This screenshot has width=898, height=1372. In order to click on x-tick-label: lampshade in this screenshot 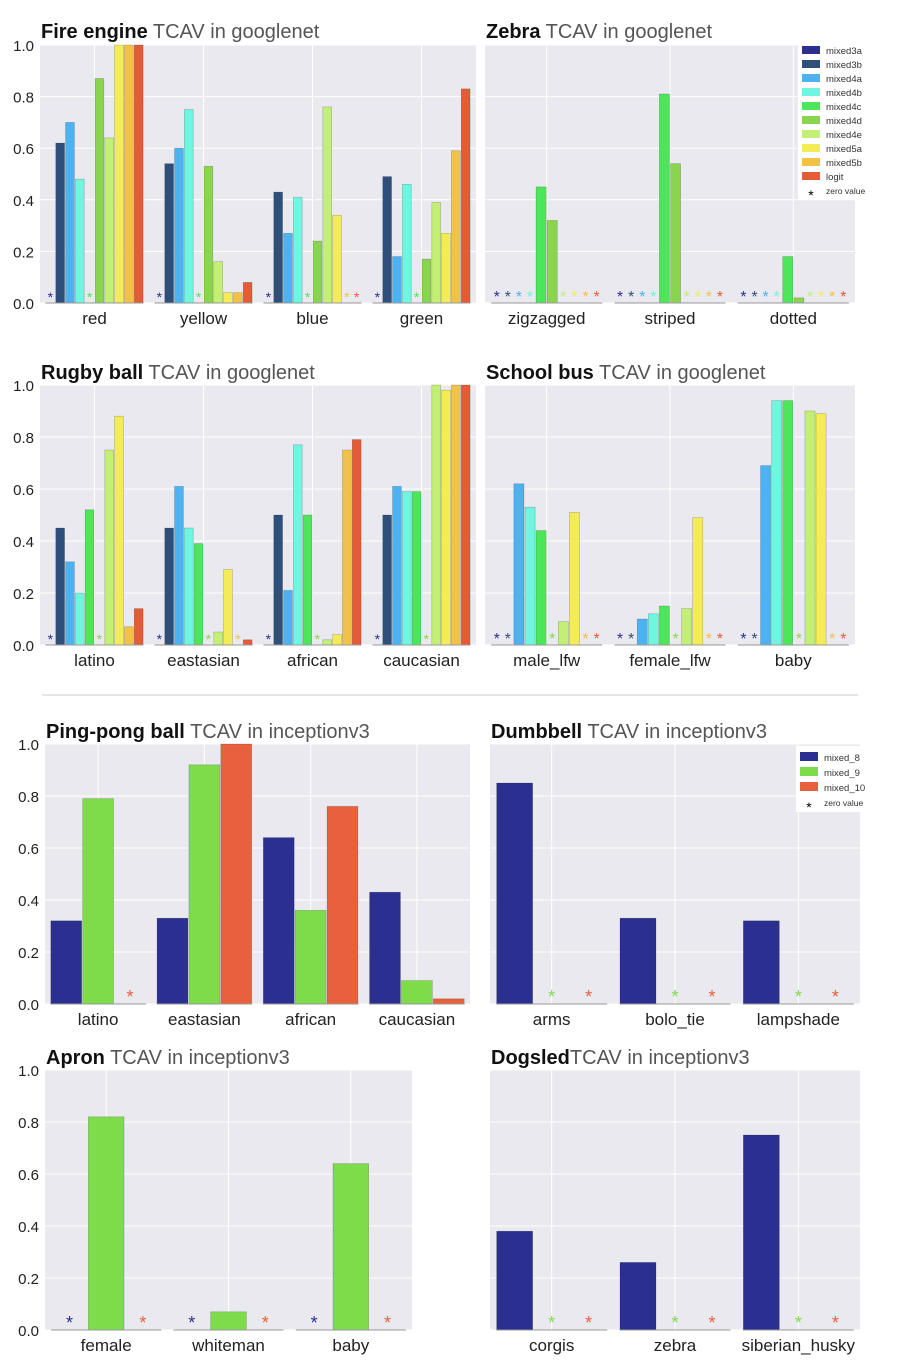, I will do `click(798, 1019)`.